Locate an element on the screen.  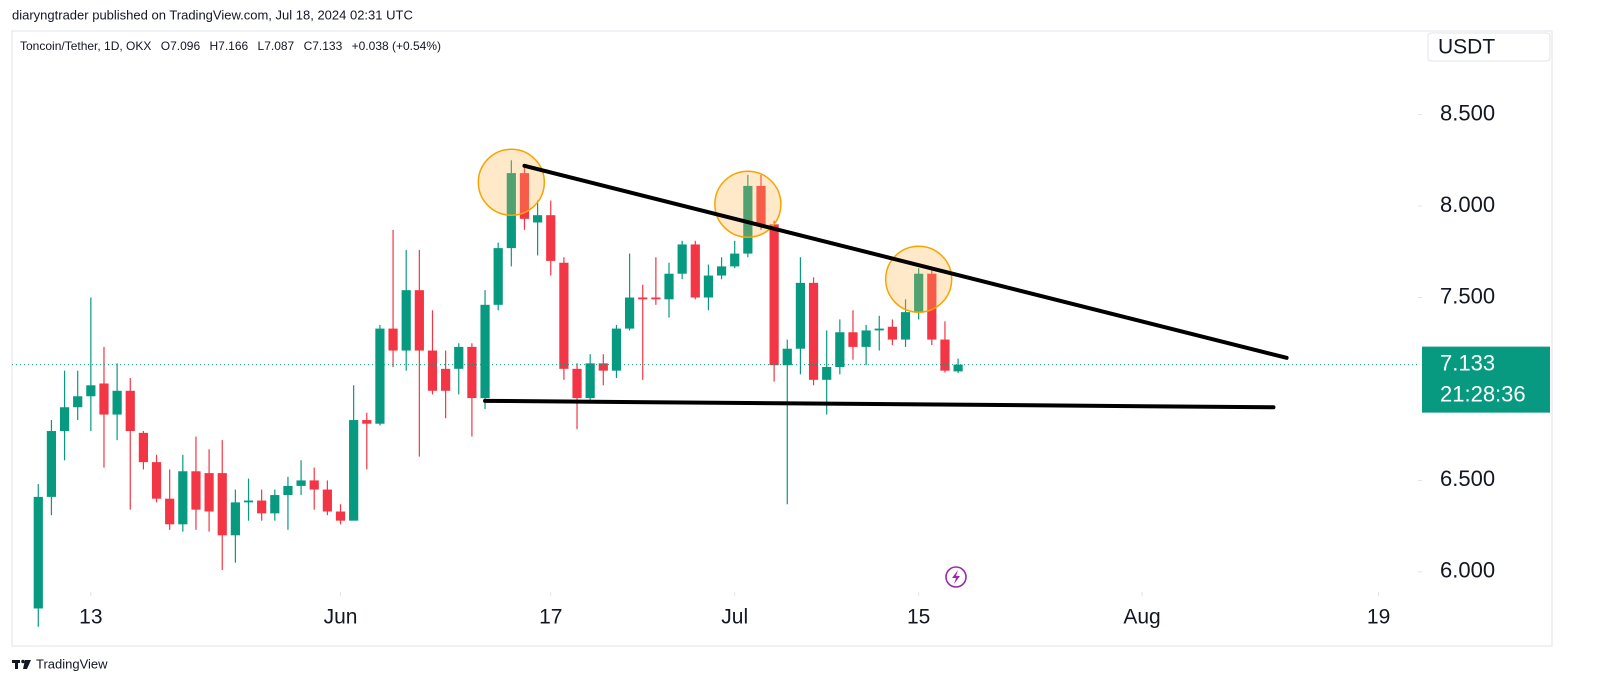
lightning-icon is located at coordinates (956, 577).